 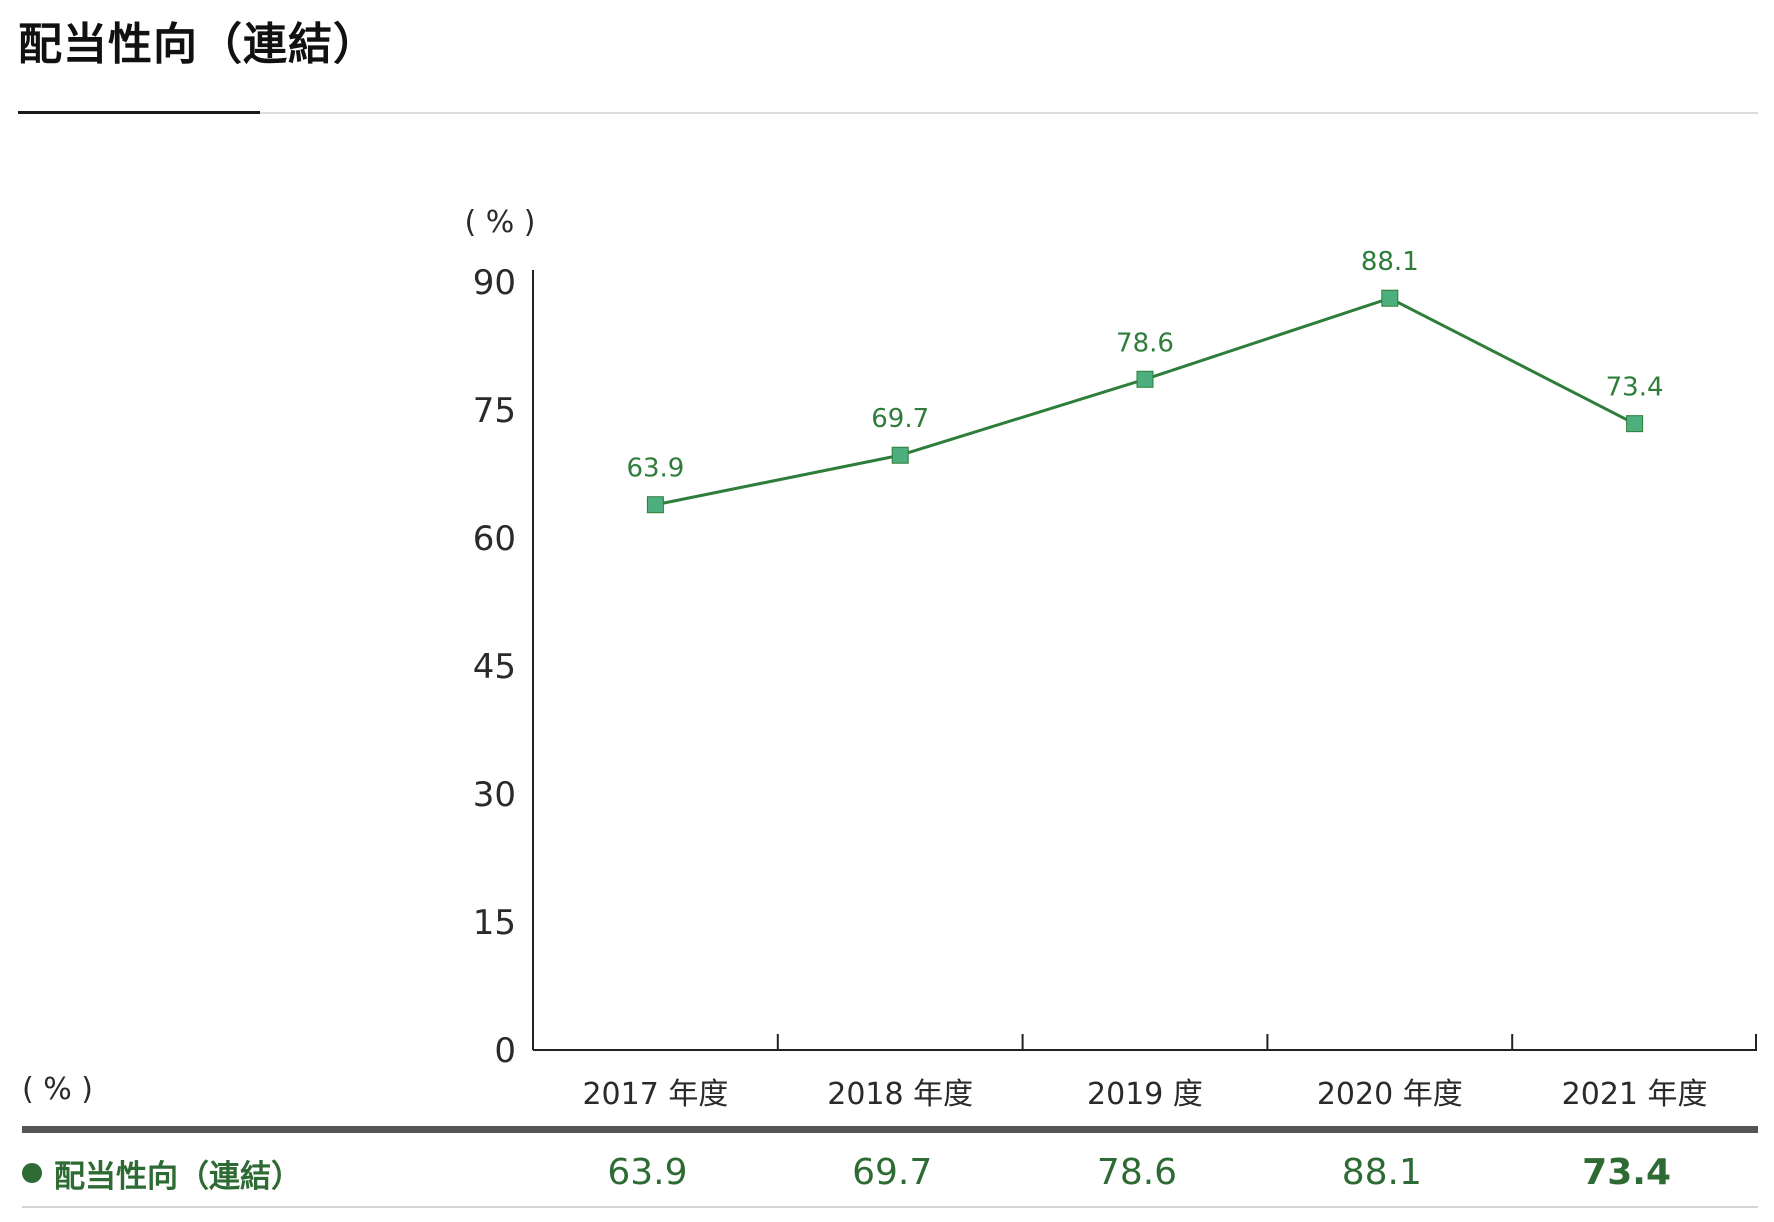 I want to click on x-axis-labels: 2017 年度 2018 年度 2019 度 2020 年度 2021 年度, so click(x=1144, y=1094).